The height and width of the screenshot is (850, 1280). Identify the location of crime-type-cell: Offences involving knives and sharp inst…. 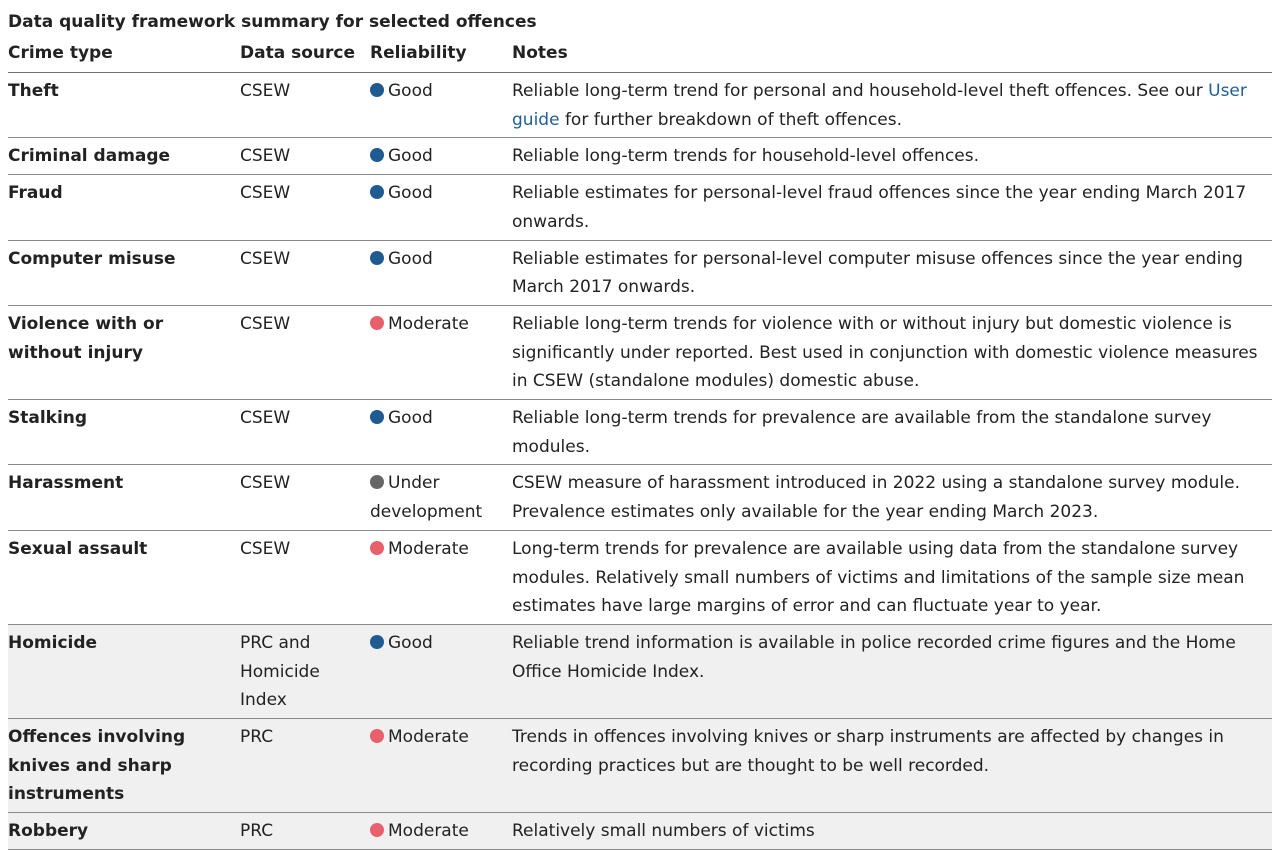
(124, 766).